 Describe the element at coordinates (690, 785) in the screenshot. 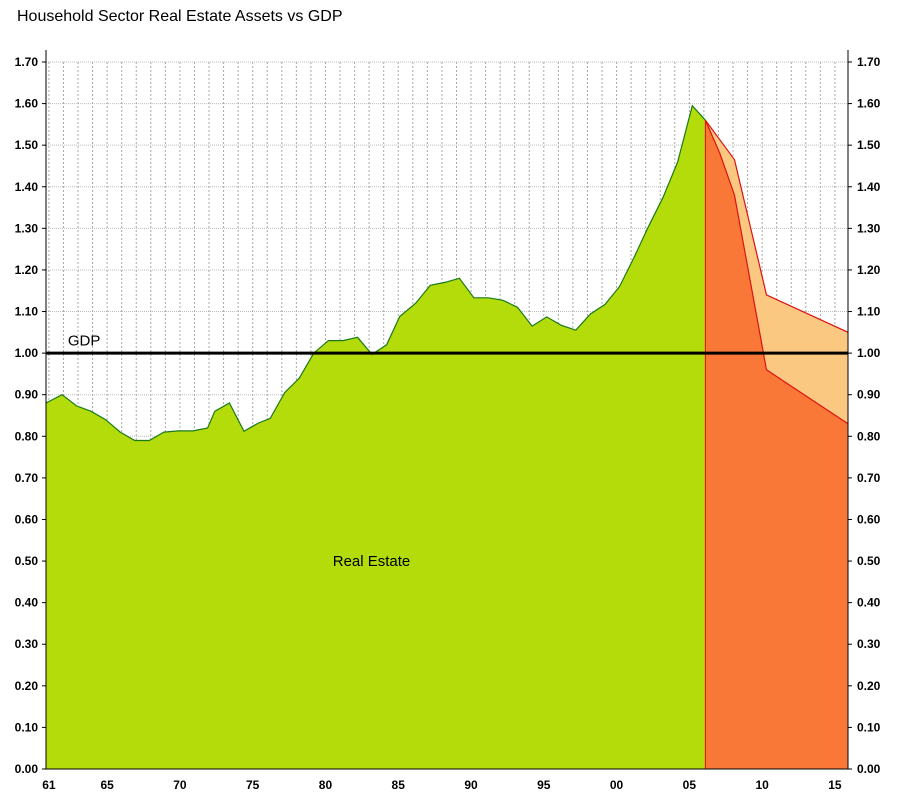

I see `x-tick-label: 05` at that location.